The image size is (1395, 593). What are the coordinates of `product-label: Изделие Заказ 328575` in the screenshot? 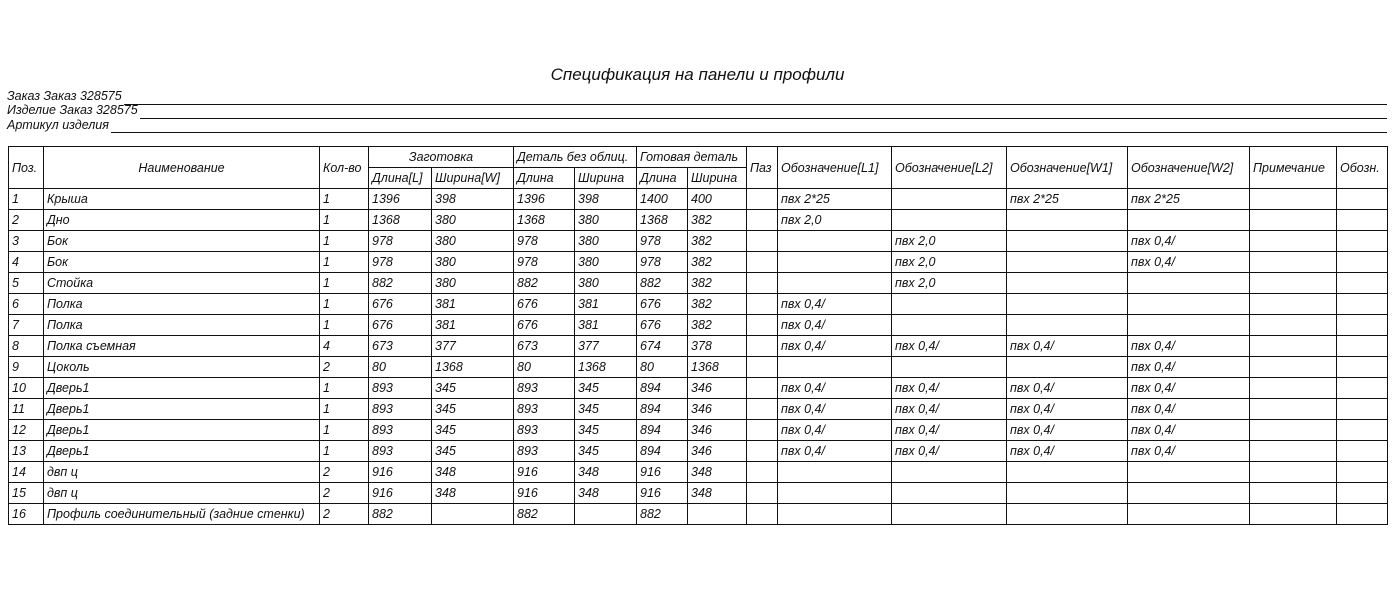 It's located at (72, 110).